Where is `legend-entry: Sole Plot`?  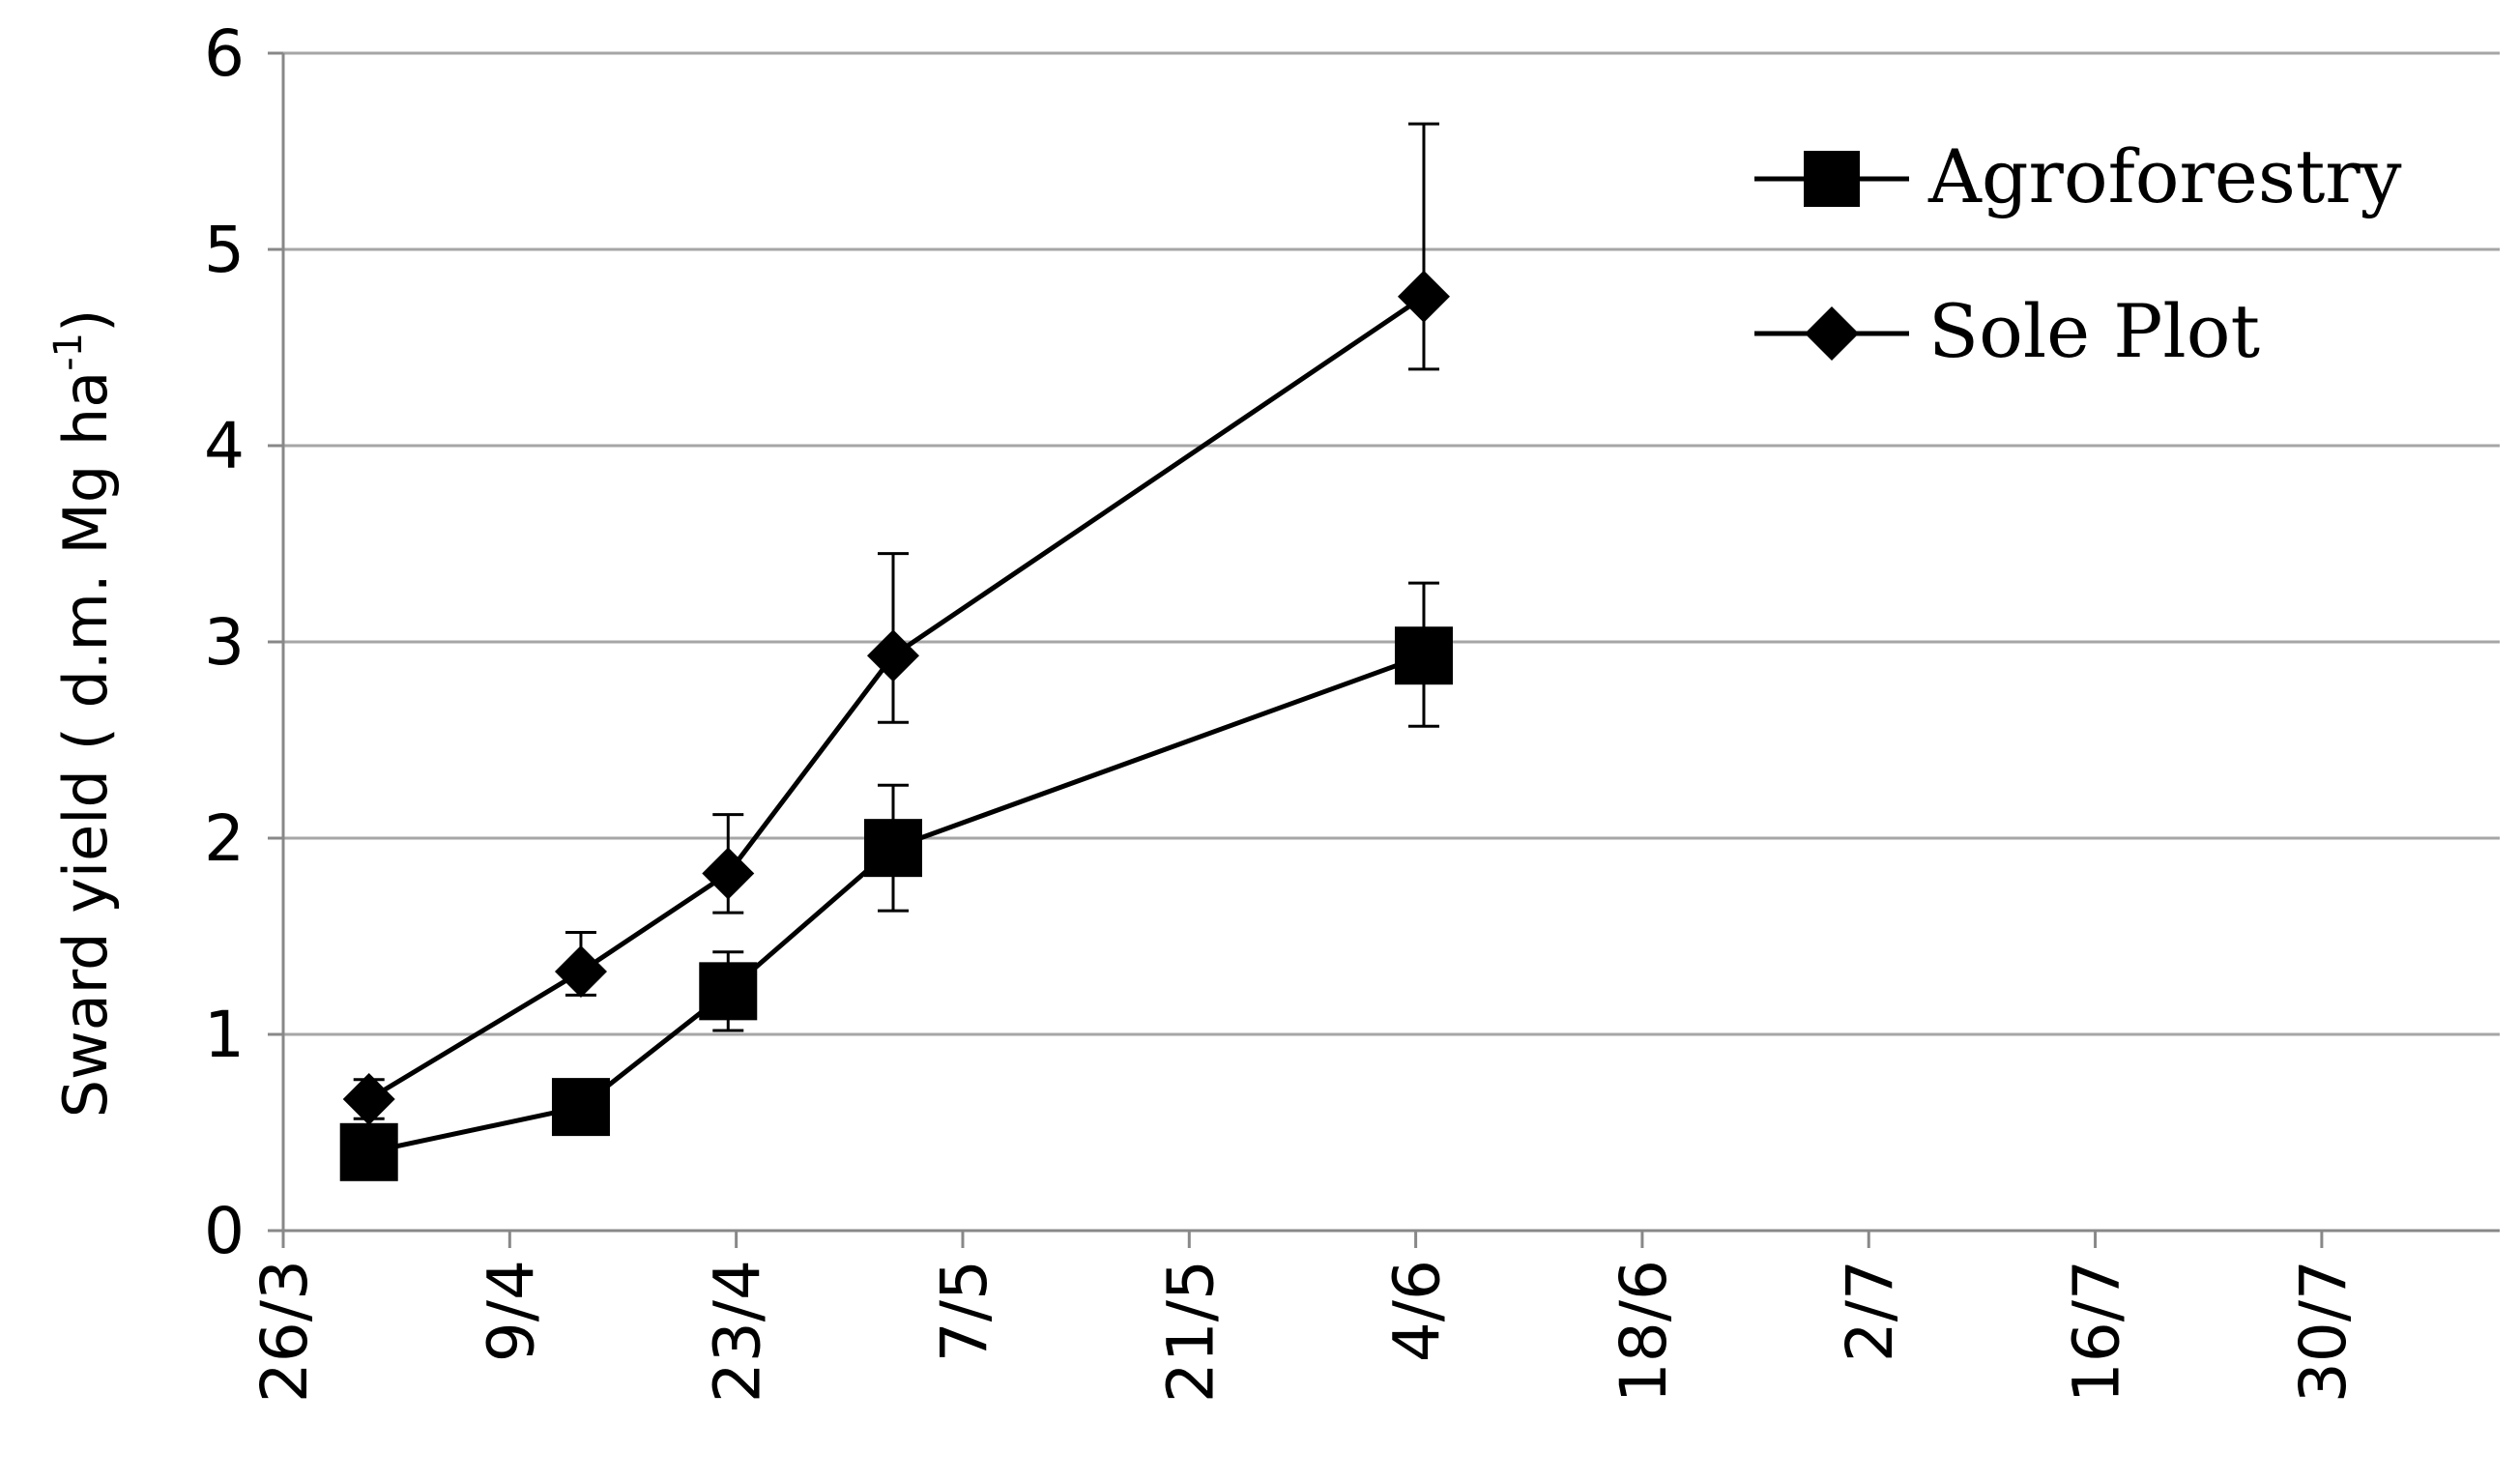
legend-entry: Sole Plot is located at coordinates (2007, 331).